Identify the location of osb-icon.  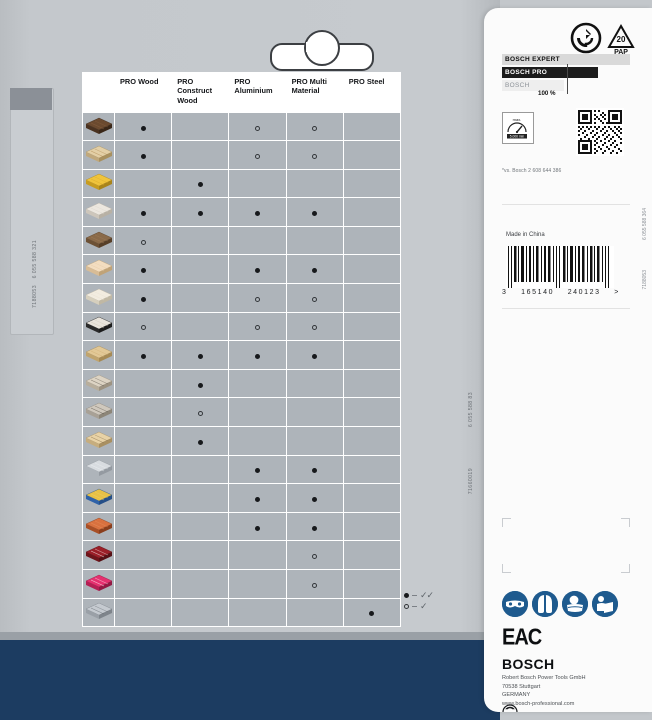
(99, 183).